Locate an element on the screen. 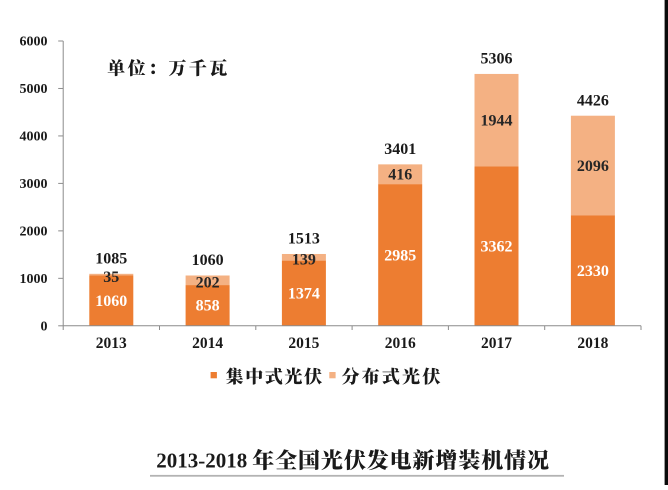 This screenshot has height=490, width=668. svg-text: 858 is located at coordinates (208, 306).